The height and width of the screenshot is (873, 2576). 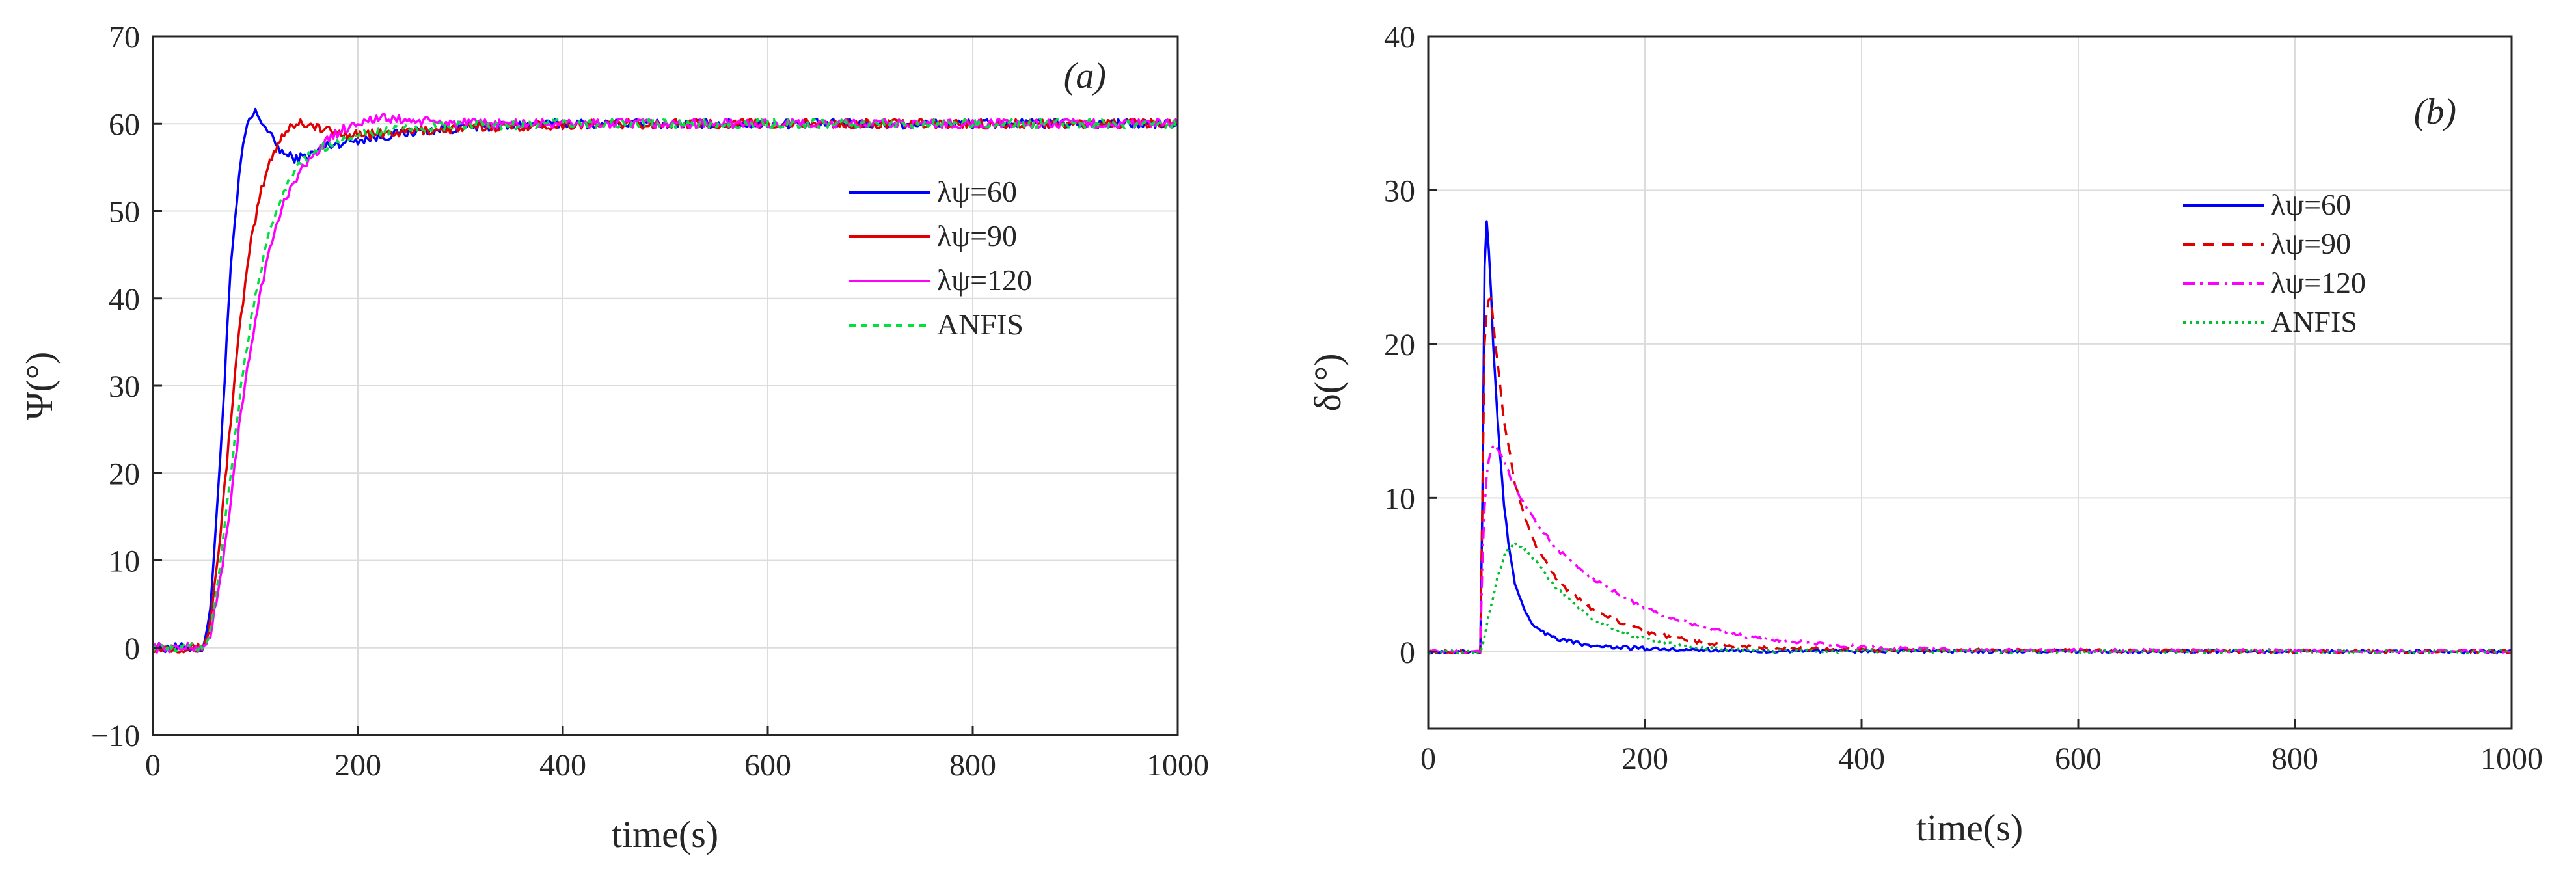 What do you see at coordinates (940, 258) in the screenshot?
I see `panel-a-legend: λψ=60 λψ=90 λψ=120 ANFIS` at bounding box center [940, 258].